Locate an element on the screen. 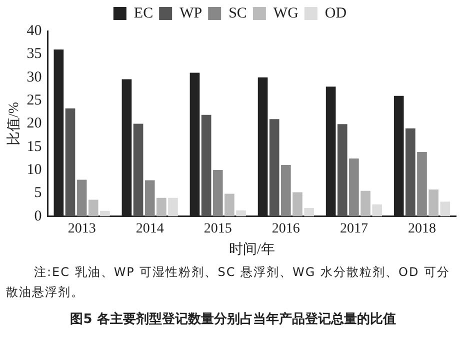 The width and height of the screenshot is (466, 342). x-axis-title: 时间/年 is located at coordinates (251, 249).